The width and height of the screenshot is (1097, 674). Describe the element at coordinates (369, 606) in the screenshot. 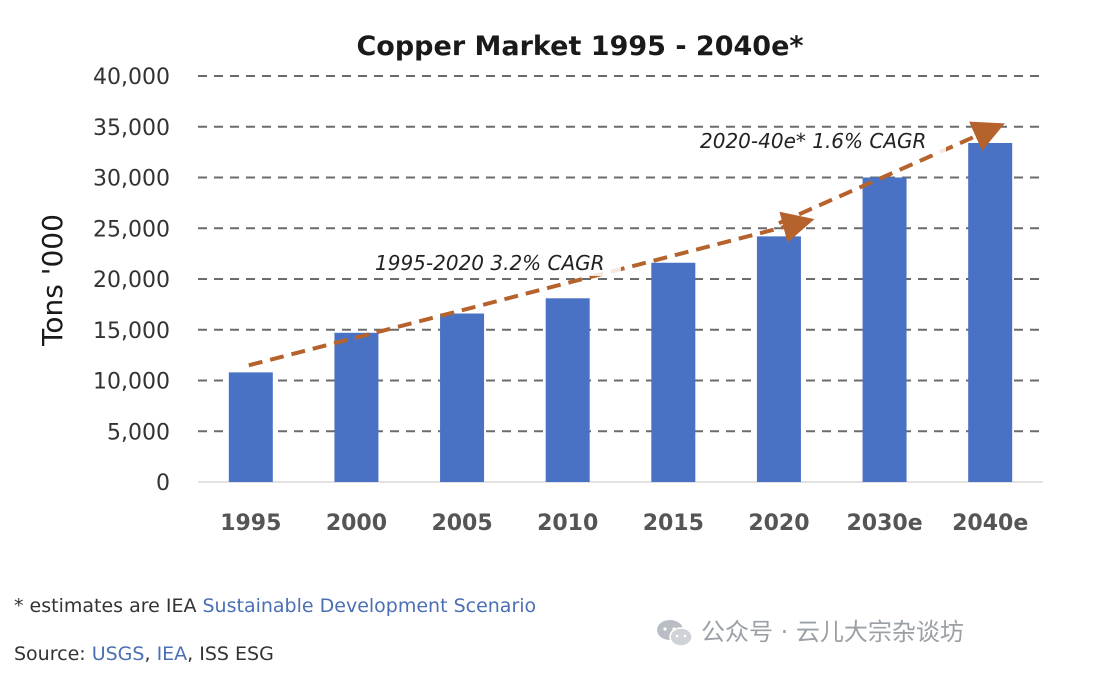

I see `sds-link: Sustainable Development Scenario` at that location.